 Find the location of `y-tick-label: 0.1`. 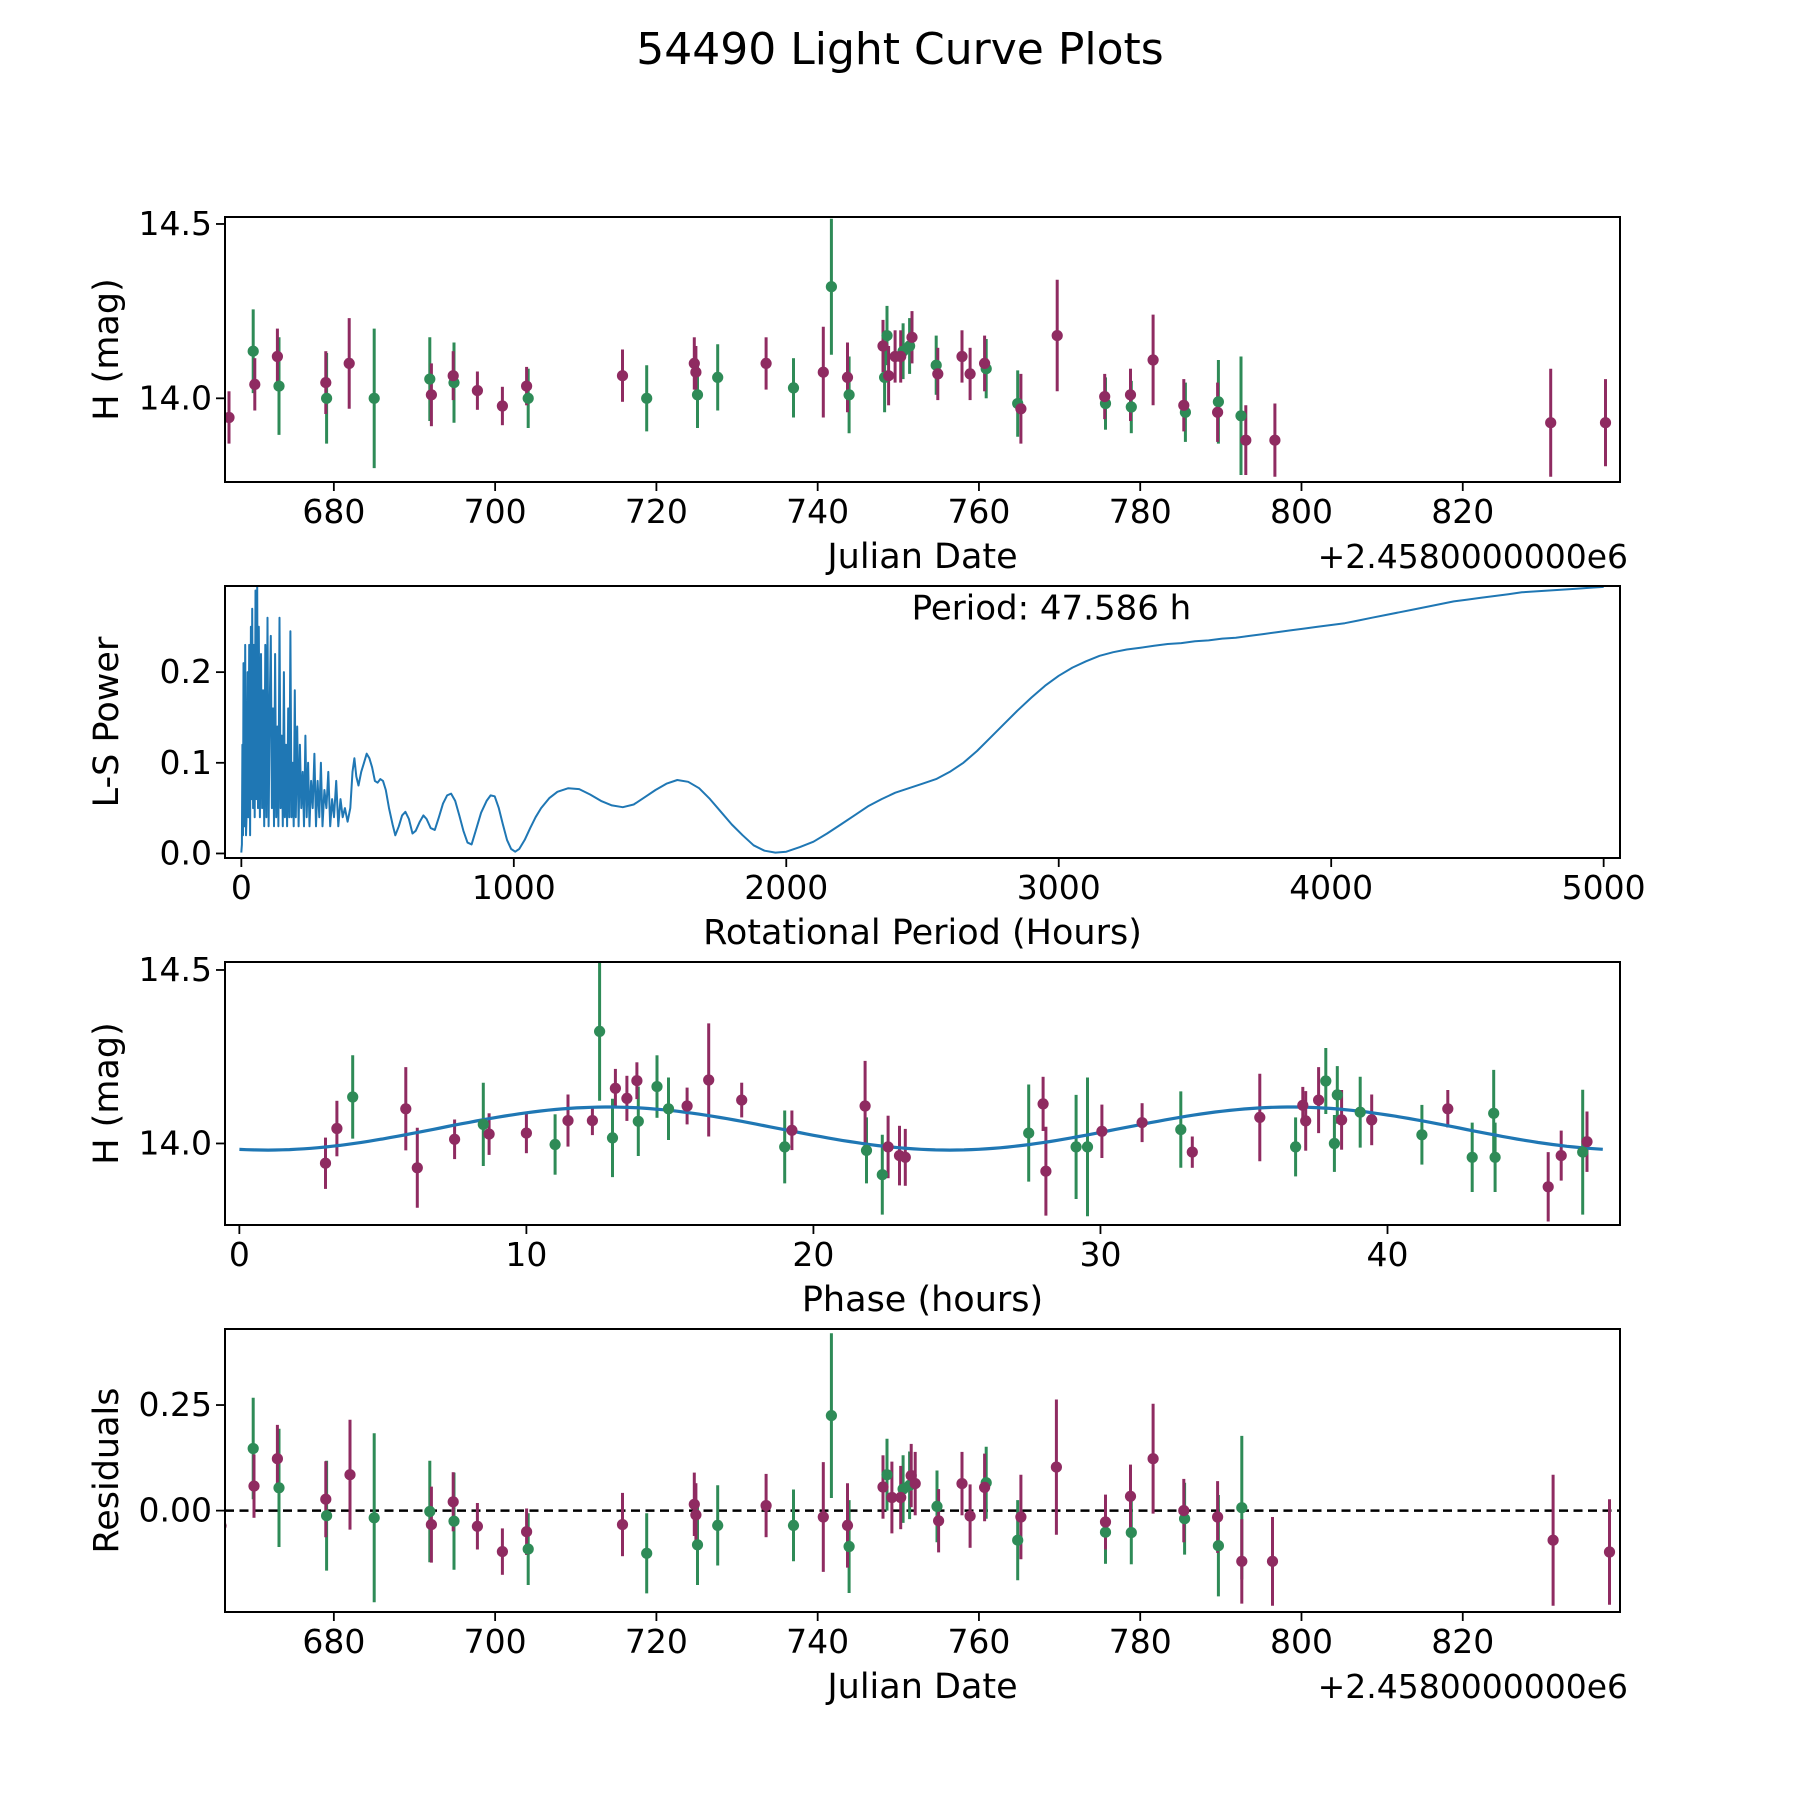

y-tick-label: 0.1 is located at coordinates (186, 762).